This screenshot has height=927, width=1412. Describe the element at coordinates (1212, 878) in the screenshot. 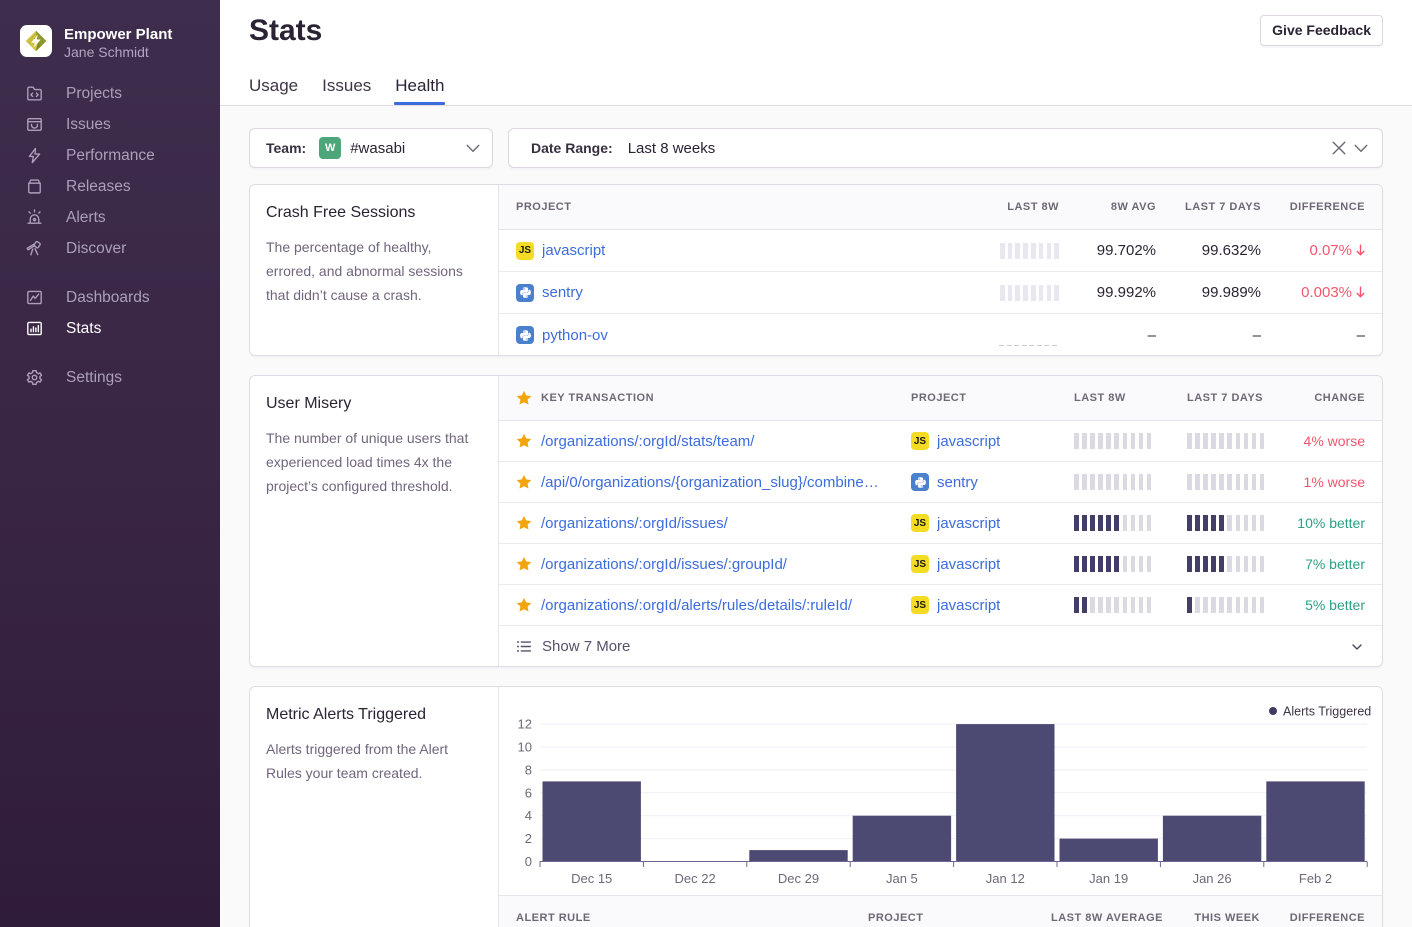

I see `svg-text: Jan 26` at that location.